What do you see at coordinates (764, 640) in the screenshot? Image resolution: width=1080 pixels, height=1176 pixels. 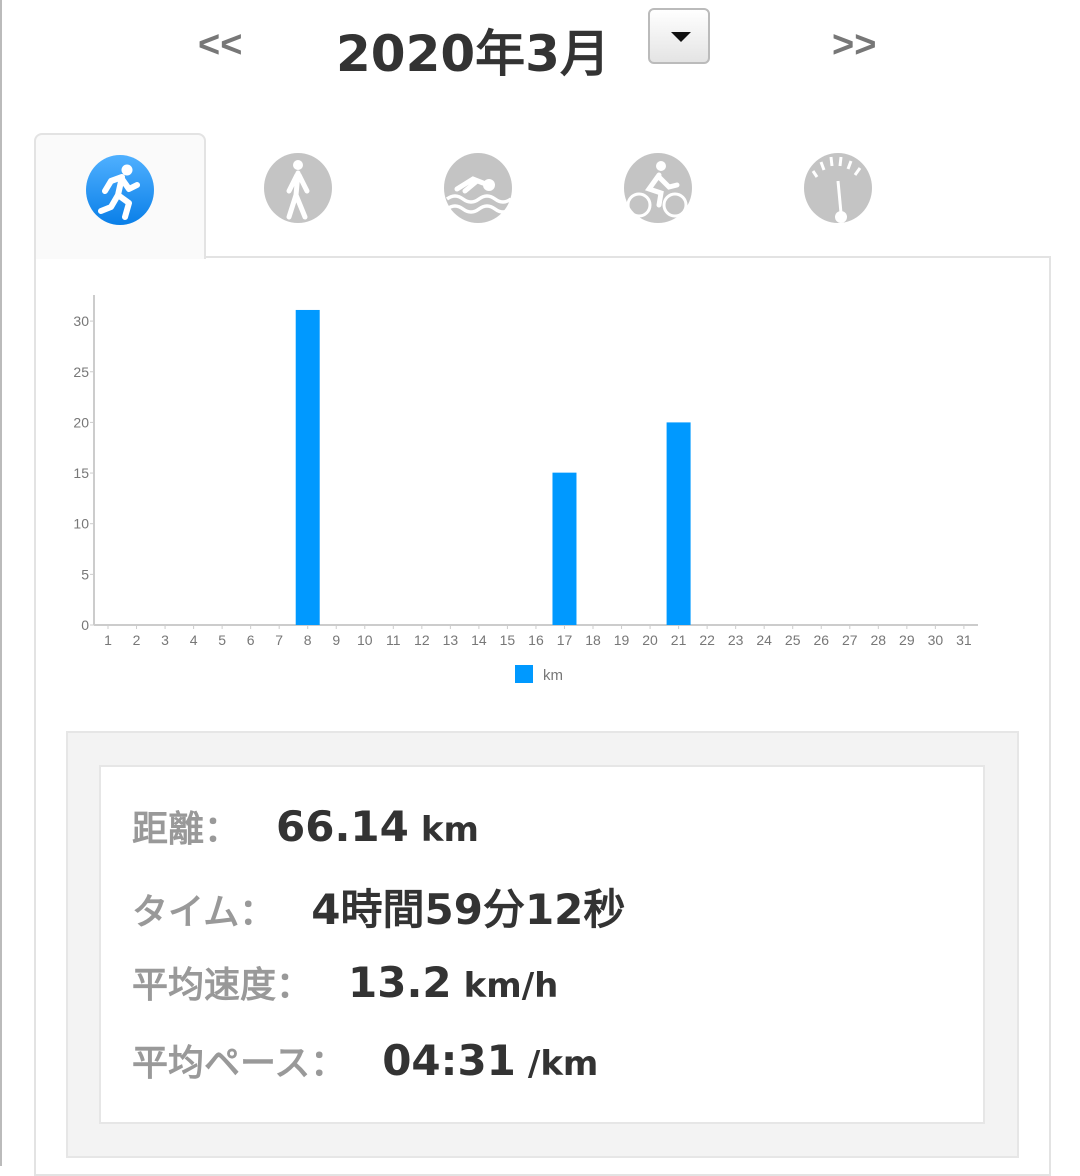 I see `x-tick-label: 24` at bounding box center [764, 640].